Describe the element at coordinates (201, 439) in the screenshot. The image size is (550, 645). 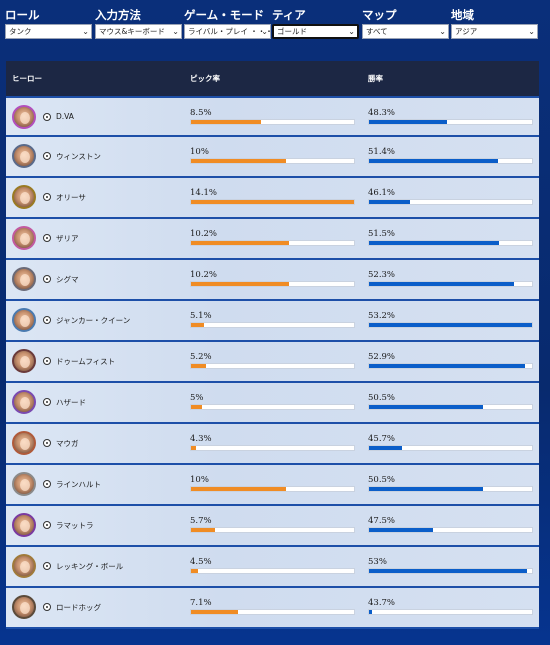
I see `pick-rate-value: 4.3%` at that location.